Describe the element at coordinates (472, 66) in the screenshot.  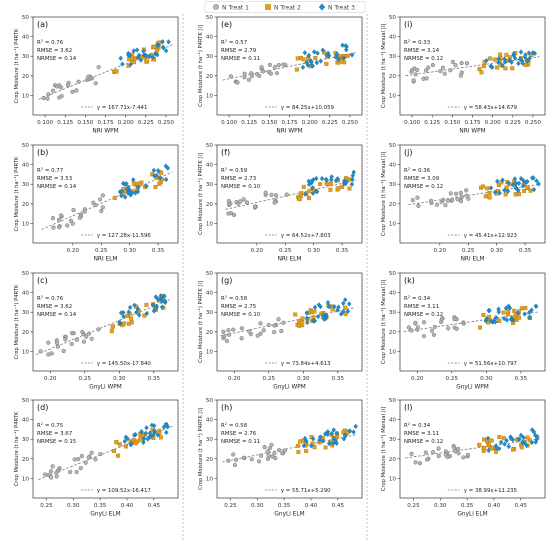
I see `trend-line` at that location.